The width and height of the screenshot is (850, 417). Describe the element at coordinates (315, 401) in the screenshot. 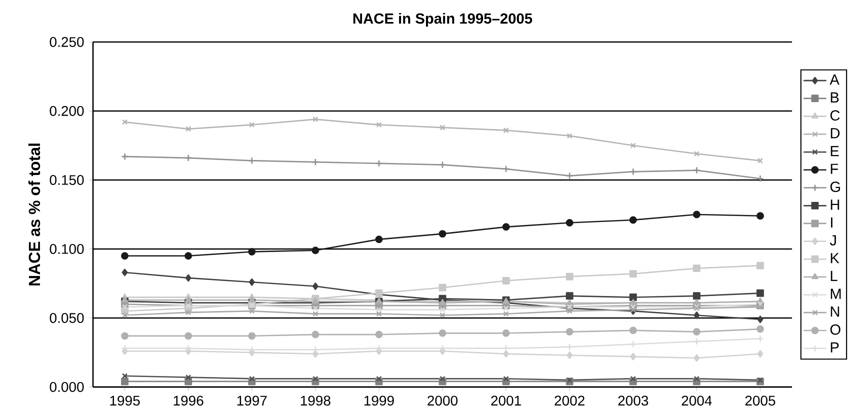

I see `x-tick-label: 1998` at that location.